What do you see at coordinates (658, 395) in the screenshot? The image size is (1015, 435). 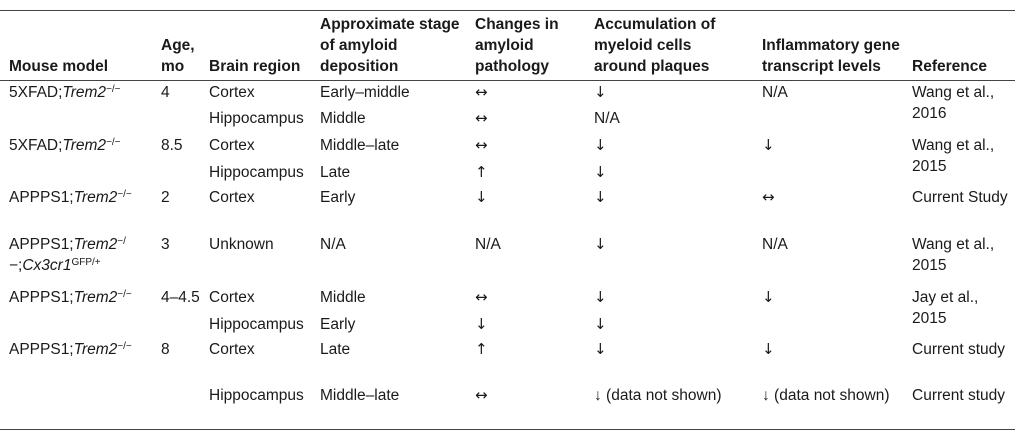 I see `row-10-myeloid: ↓ (data not shown)` at bounding box center [658, 395].